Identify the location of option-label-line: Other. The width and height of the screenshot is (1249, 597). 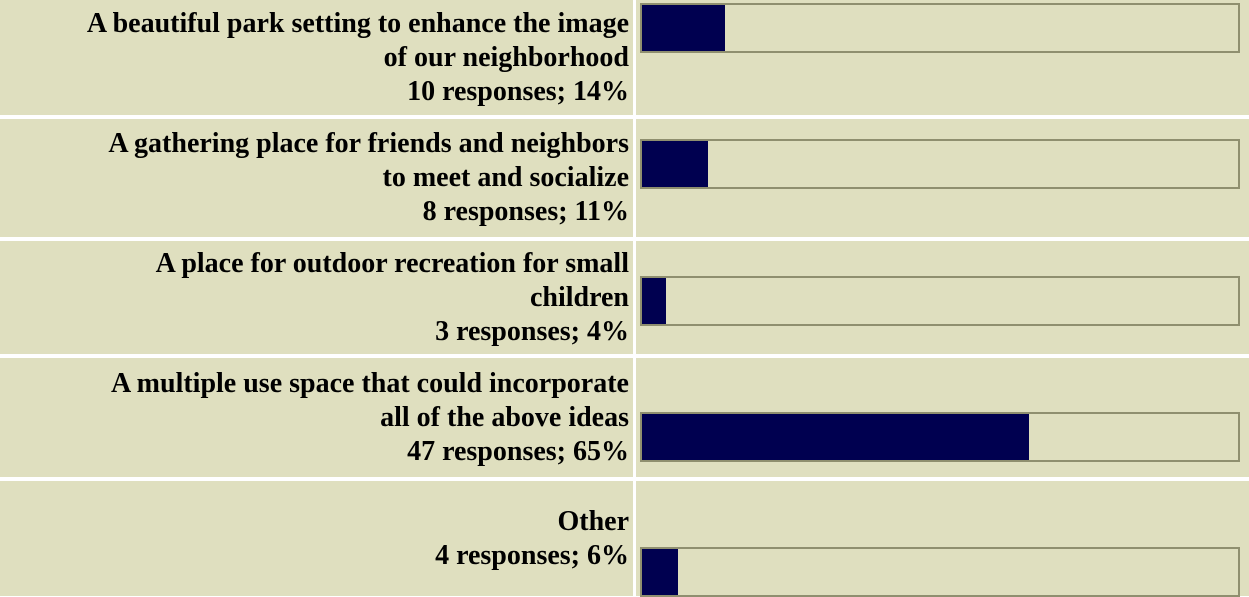
(593, 521).